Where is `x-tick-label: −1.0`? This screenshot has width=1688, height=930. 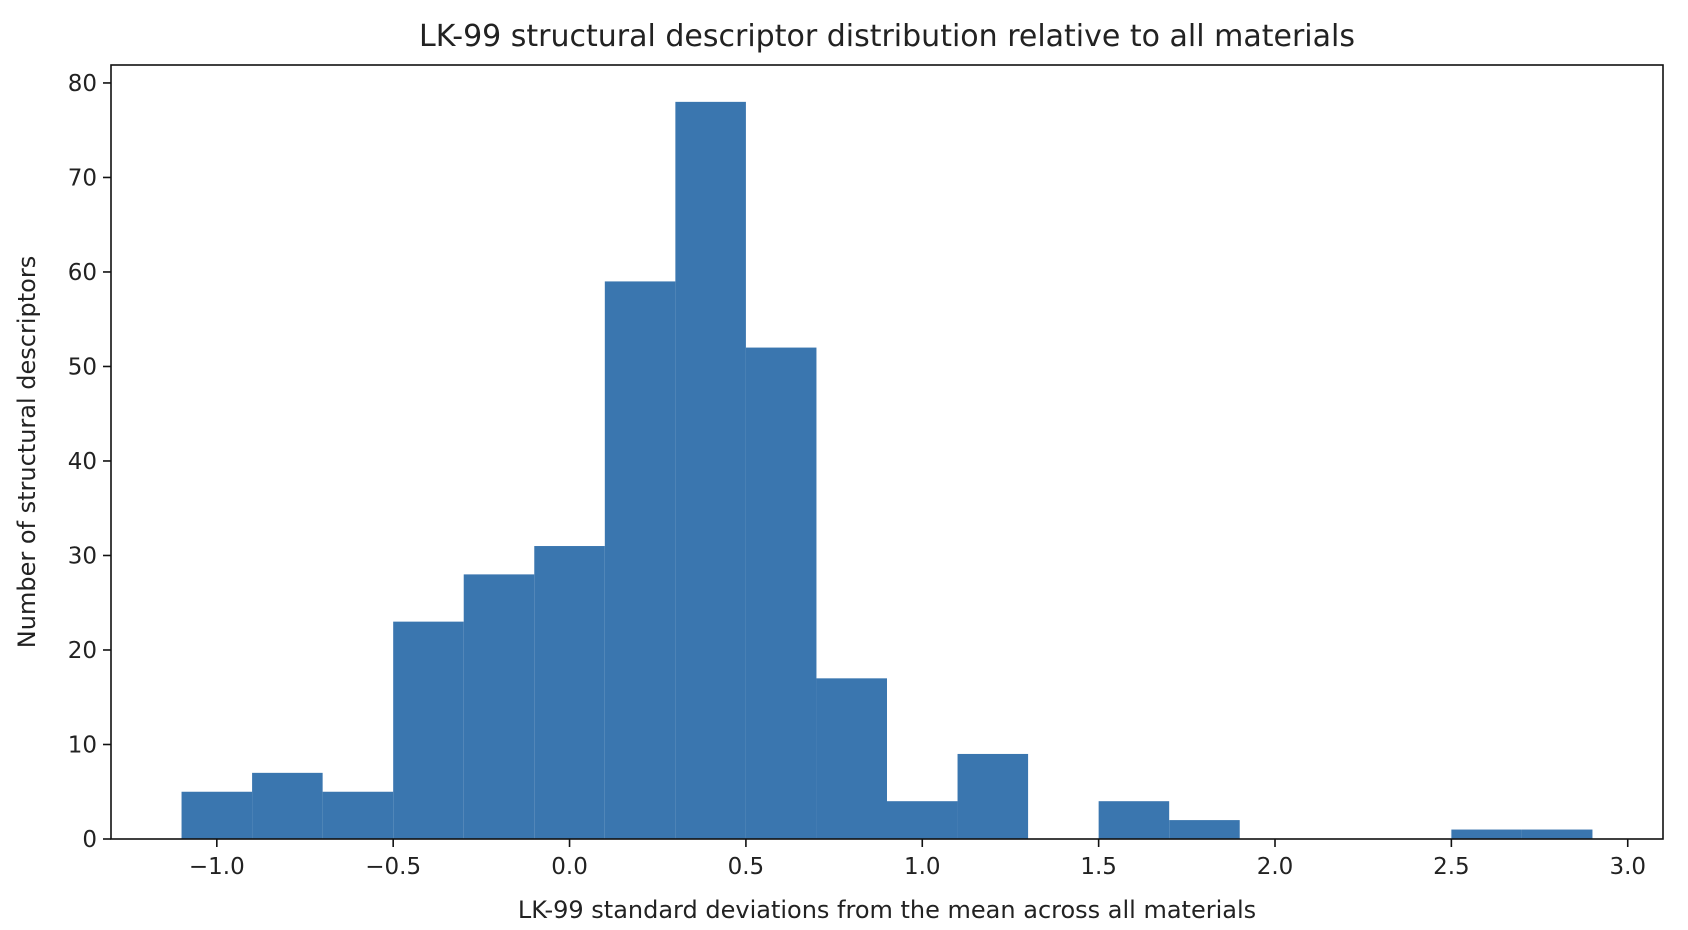
x-tick-label: −1.0 is located at coordinates (217, 867).